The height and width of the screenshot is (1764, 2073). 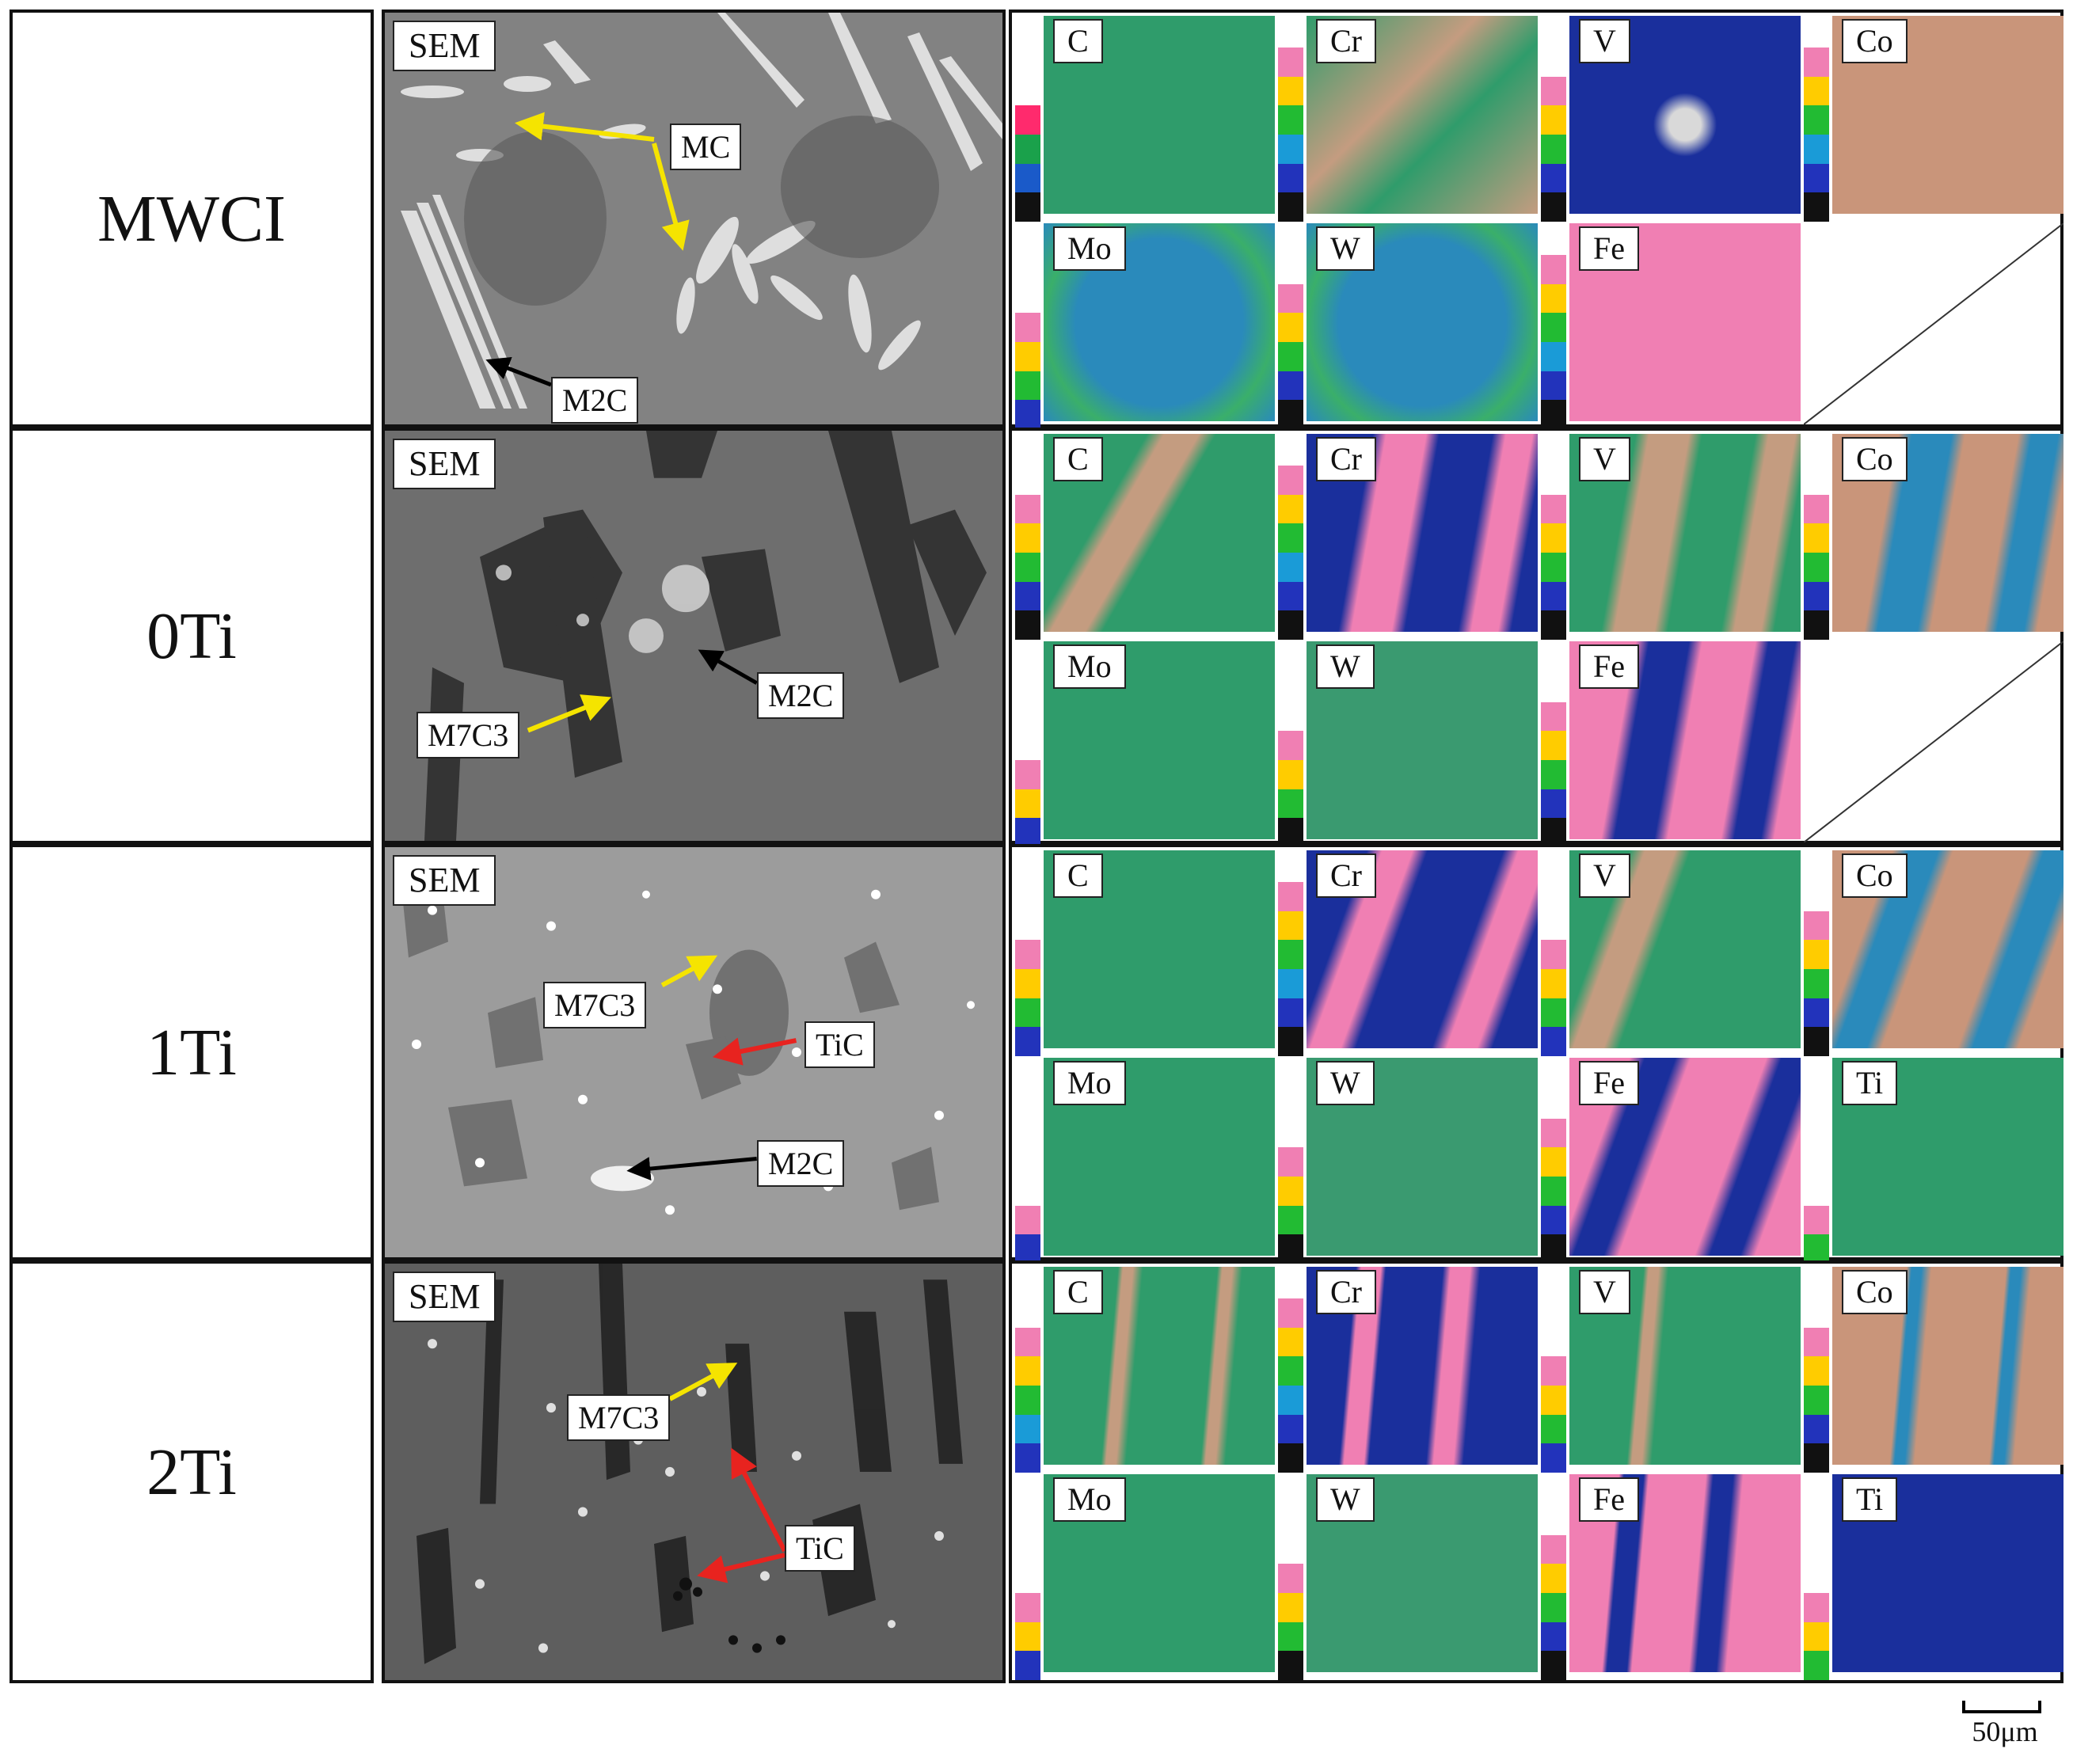 What do you see at coordinates (706, 147) in the screenshot?
I see `phase-label-mc: MC` at bounding box center [706, 147].